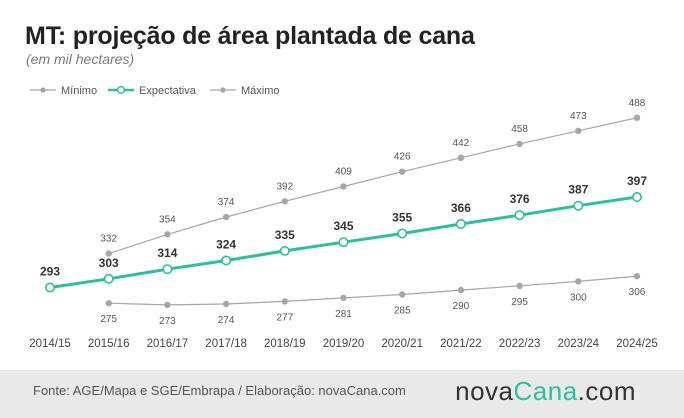 The width and height of the screenshot is (684, 418). I want to click on label-min-2021-22: 290, so click(461, 306).